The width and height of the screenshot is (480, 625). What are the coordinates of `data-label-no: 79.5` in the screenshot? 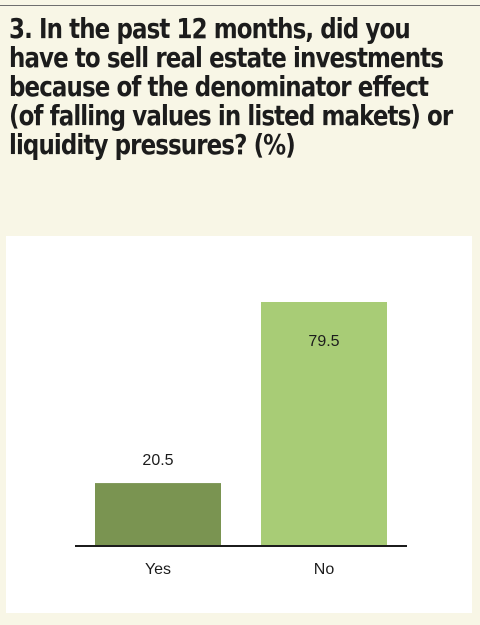 It's located at (323, 341).